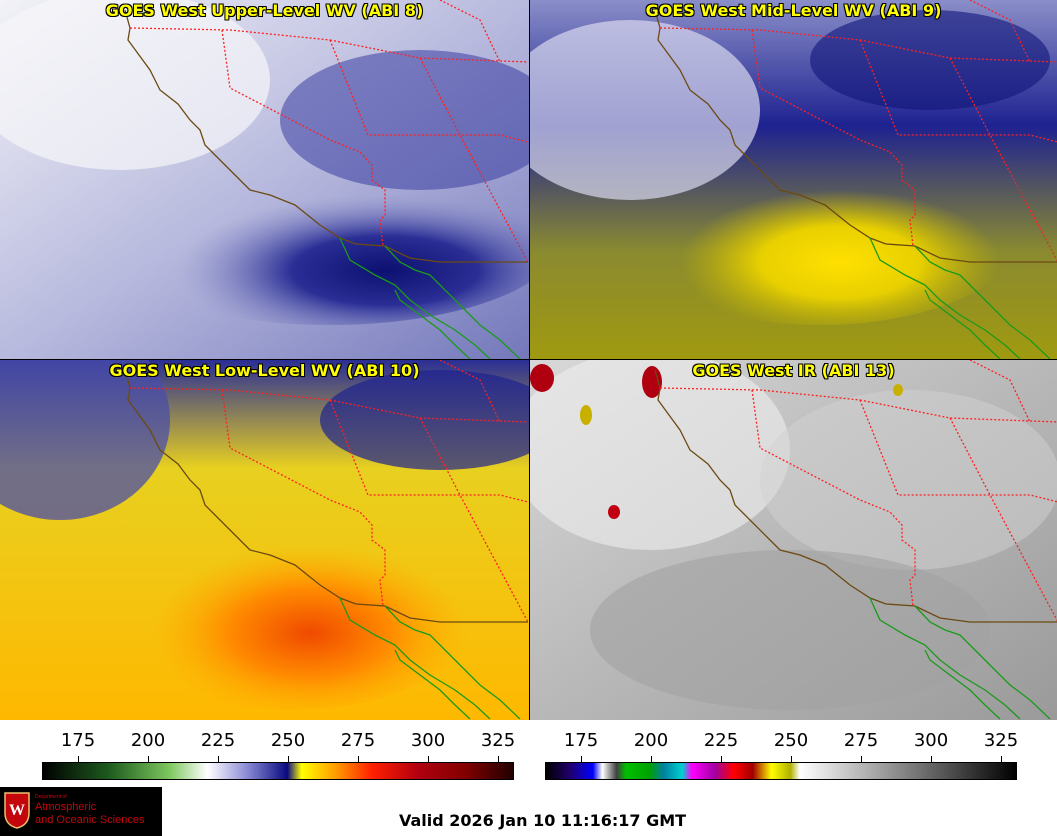 This screenshot has height=836, width=1057. What do you see at coordinates (264, 370) in the screenshot?
I see `panel-title: GOES West Low-Level WV (ABI 10)` at bounding box center [264, 370].